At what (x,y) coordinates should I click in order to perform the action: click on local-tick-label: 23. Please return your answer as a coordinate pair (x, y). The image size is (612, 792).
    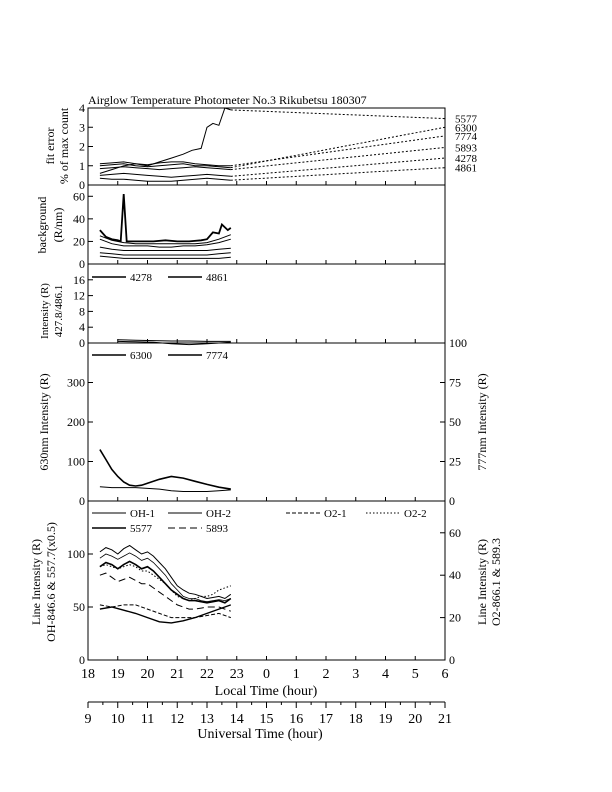
    Looking at the image, I should click on (237, 674).